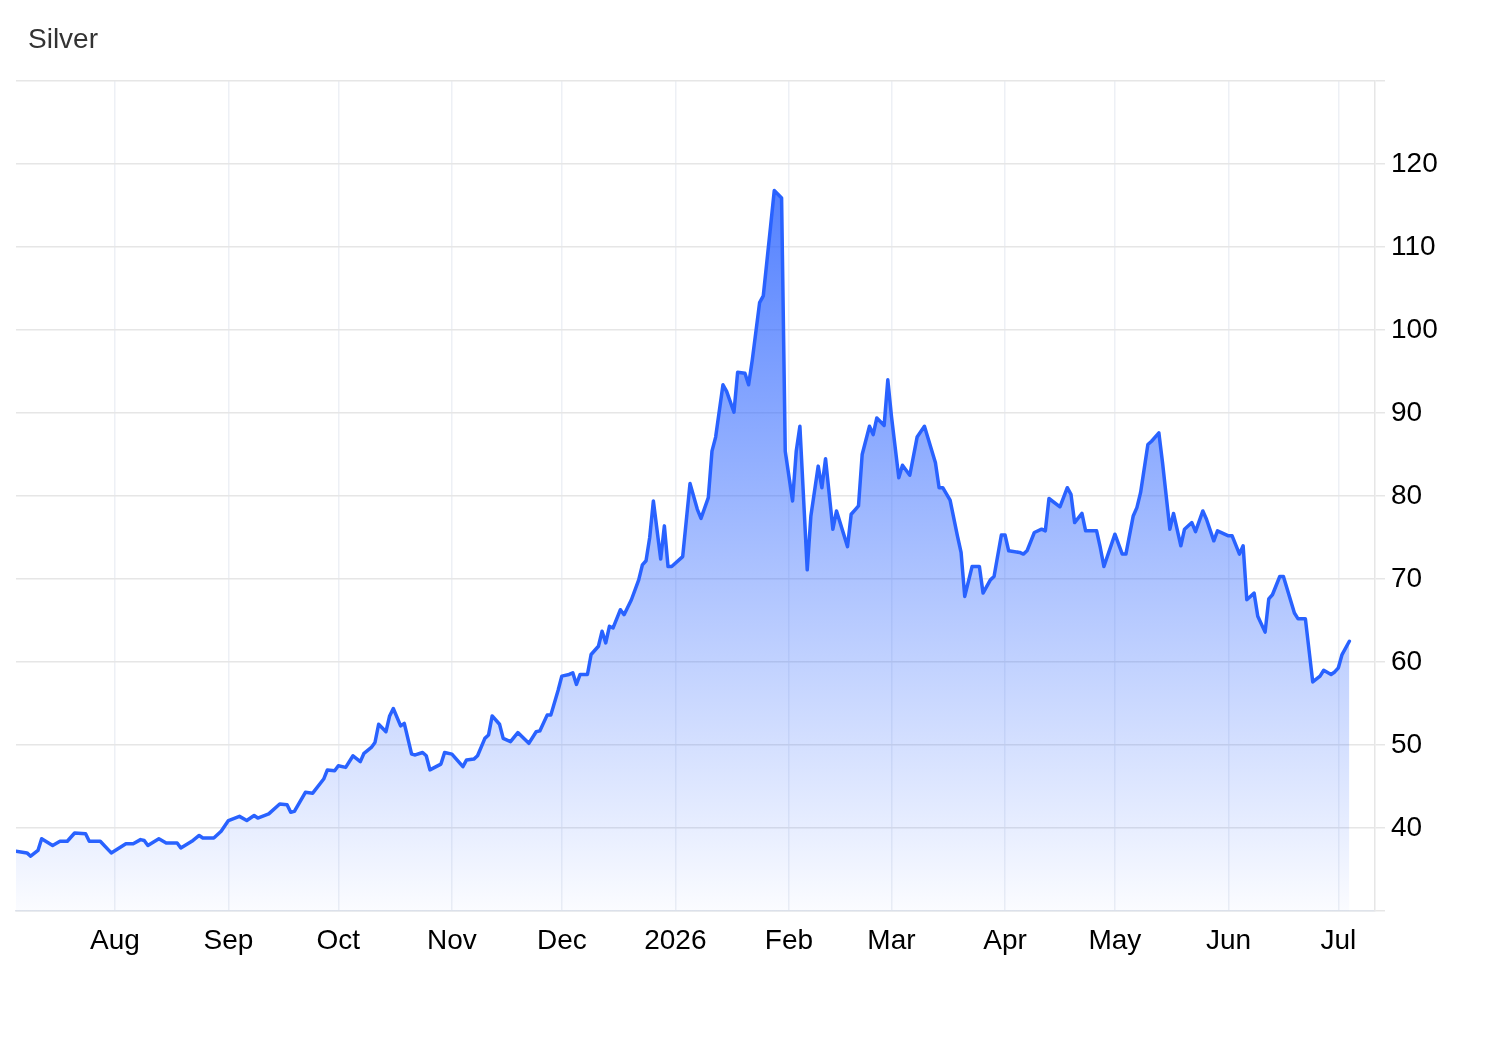  I want to click on y-tick-label: 80, so click(1407, 494).